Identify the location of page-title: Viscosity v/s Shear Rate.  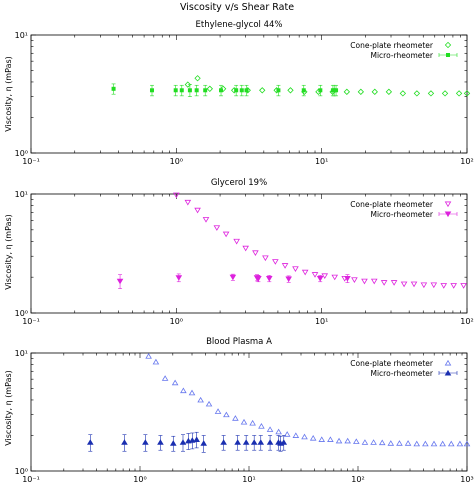
(237, 7).